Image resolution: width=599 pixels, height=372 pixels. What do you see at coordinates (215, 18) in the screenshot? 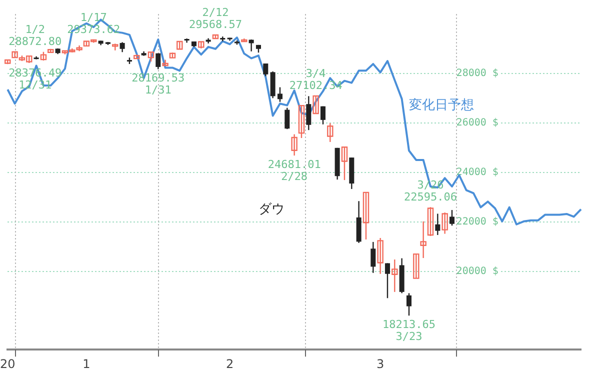
I see `annotation: 2/12 29568.57` at bounding box center [215, 18].